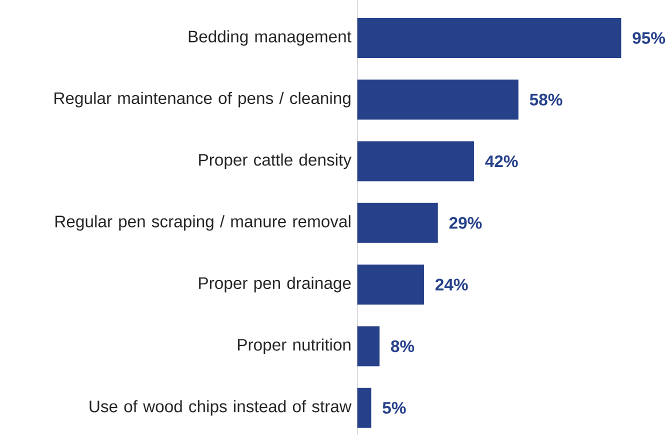 This screenshot has height=435, width=671. Describe the element at coordinates (294, 346) in the screenshot. I see `y-tick-label: Proper nutrition` at that location.